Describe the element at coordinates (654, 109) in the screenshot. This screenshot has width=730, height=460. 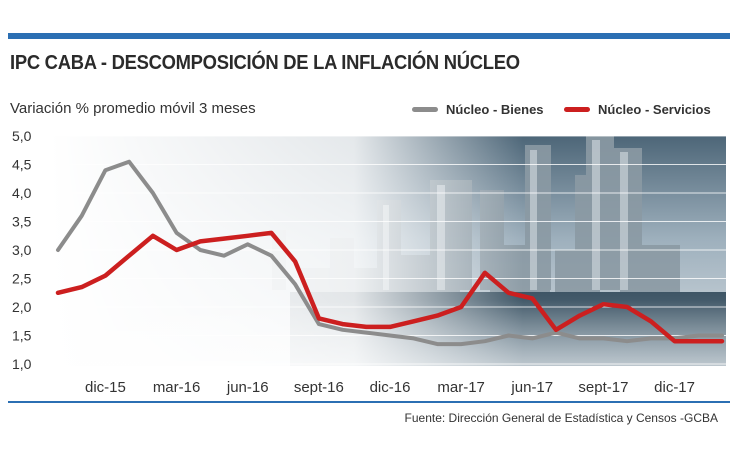
I see `legend-label-servicios: Núcleo - Servicios` at that location.